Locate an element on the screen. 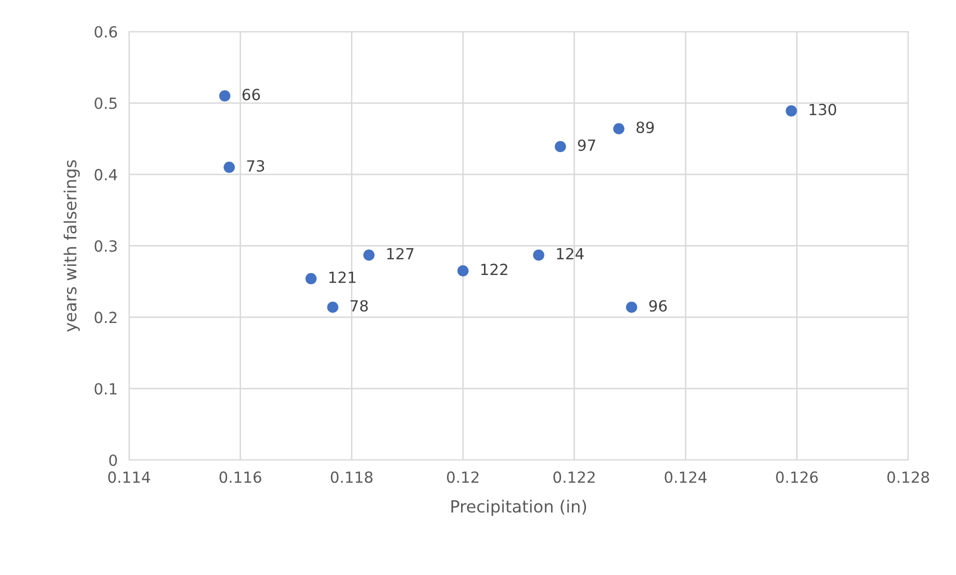 The width and height of the screenshot is (956, 575). x-tick-label: 0.116 is located at coordinates (241, 477).